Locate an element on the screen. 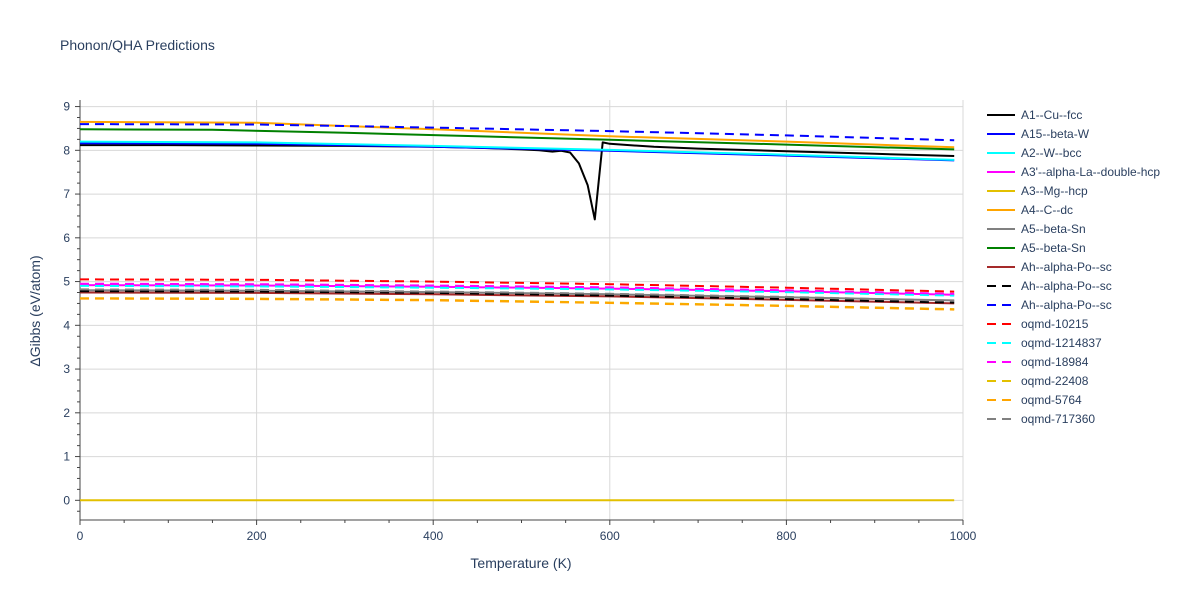 This screenshot has height=600, width=1200. legend-label: oqmd-22408 is located at coordinates (1055, 381).